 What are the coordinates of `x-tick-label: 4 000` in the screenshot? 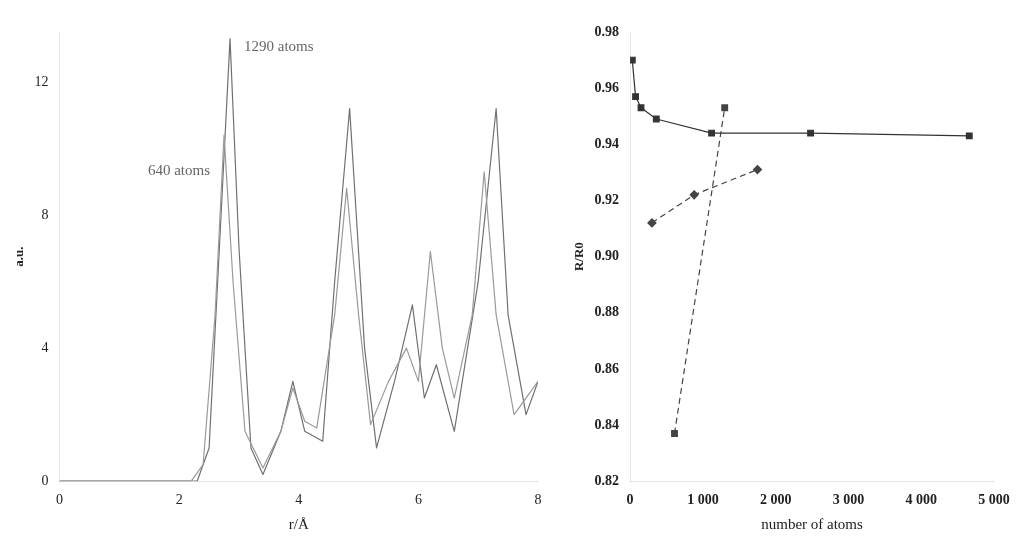 It's located at (921, 500).